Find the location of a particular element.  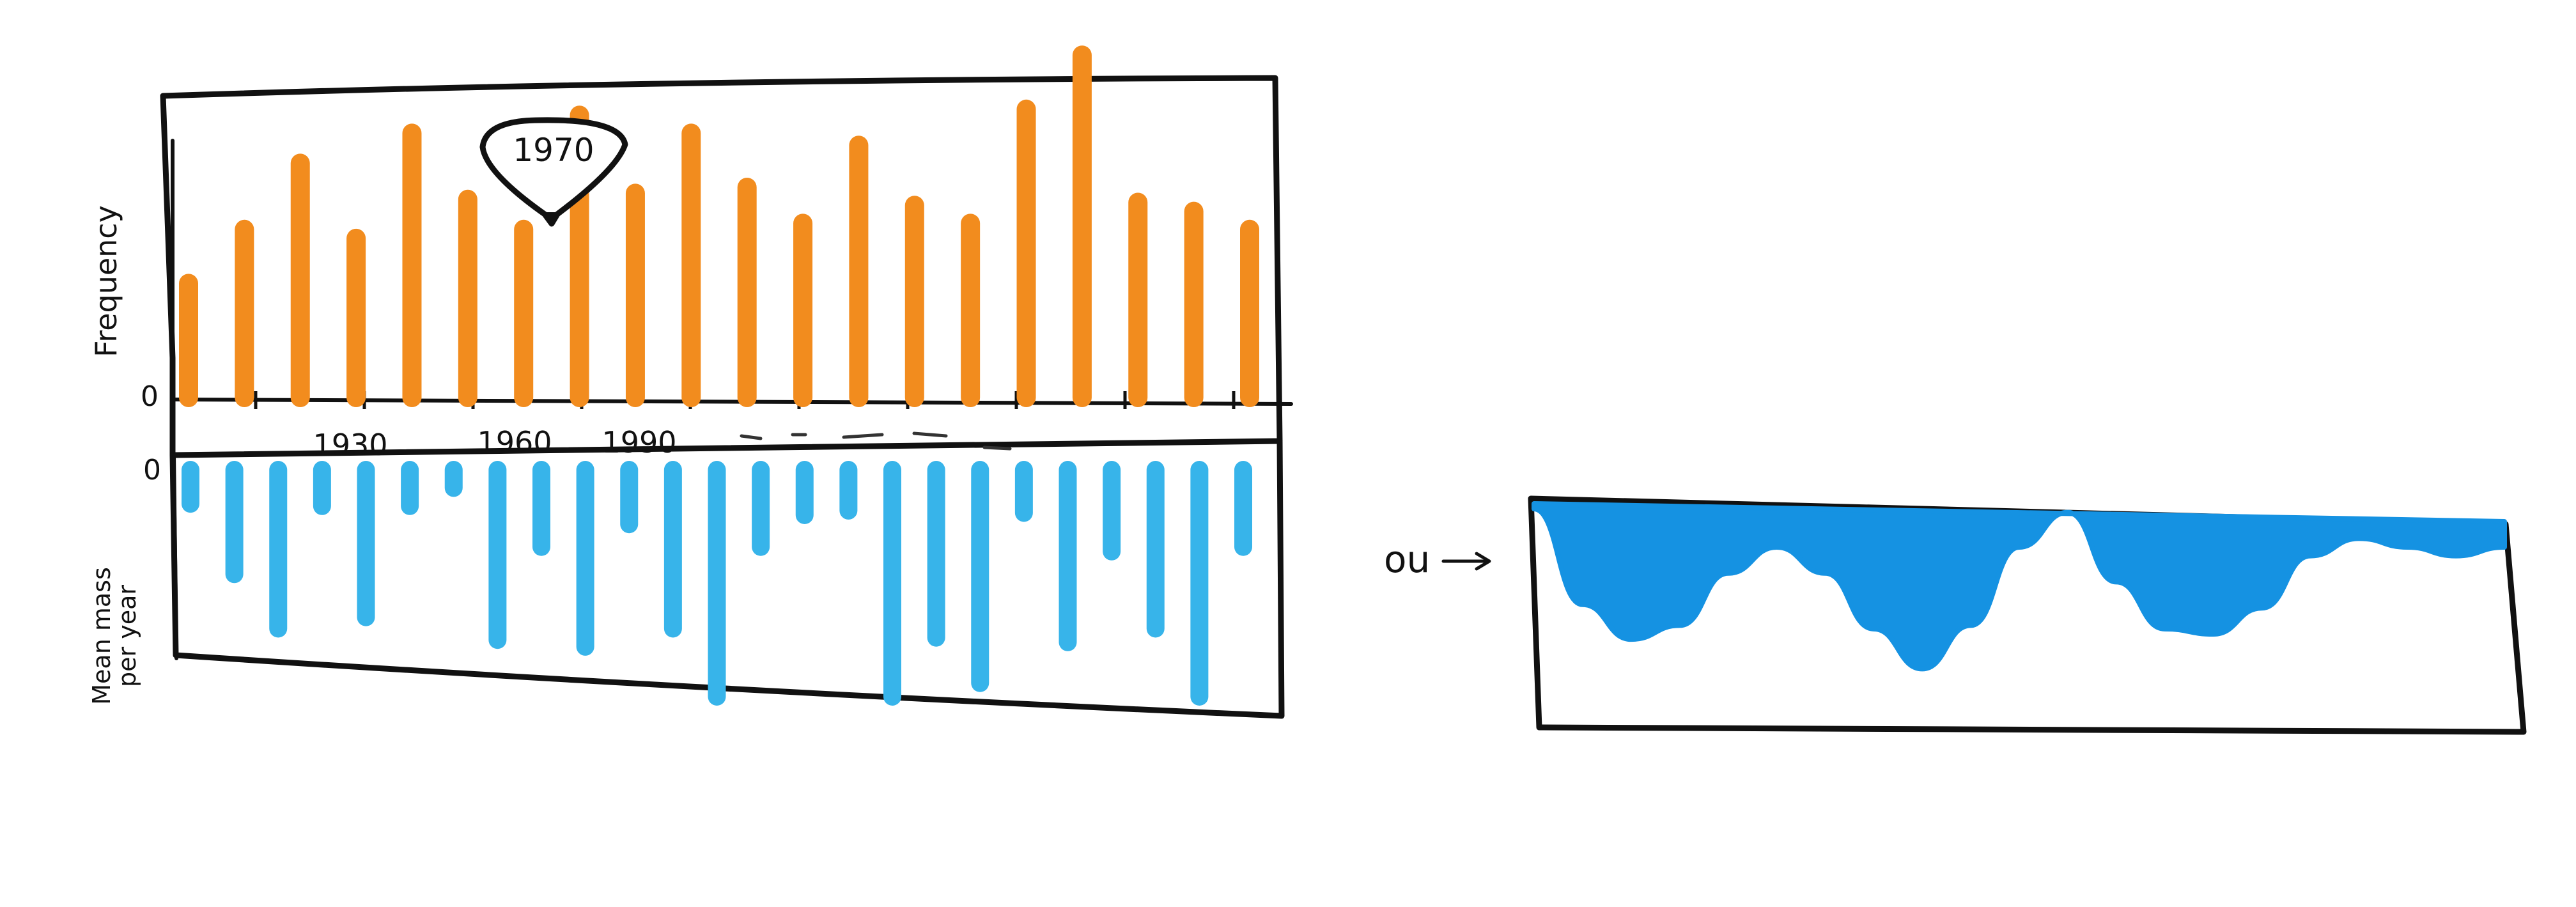

annotation-marker: 1970 is located at coordinates (554, 172).